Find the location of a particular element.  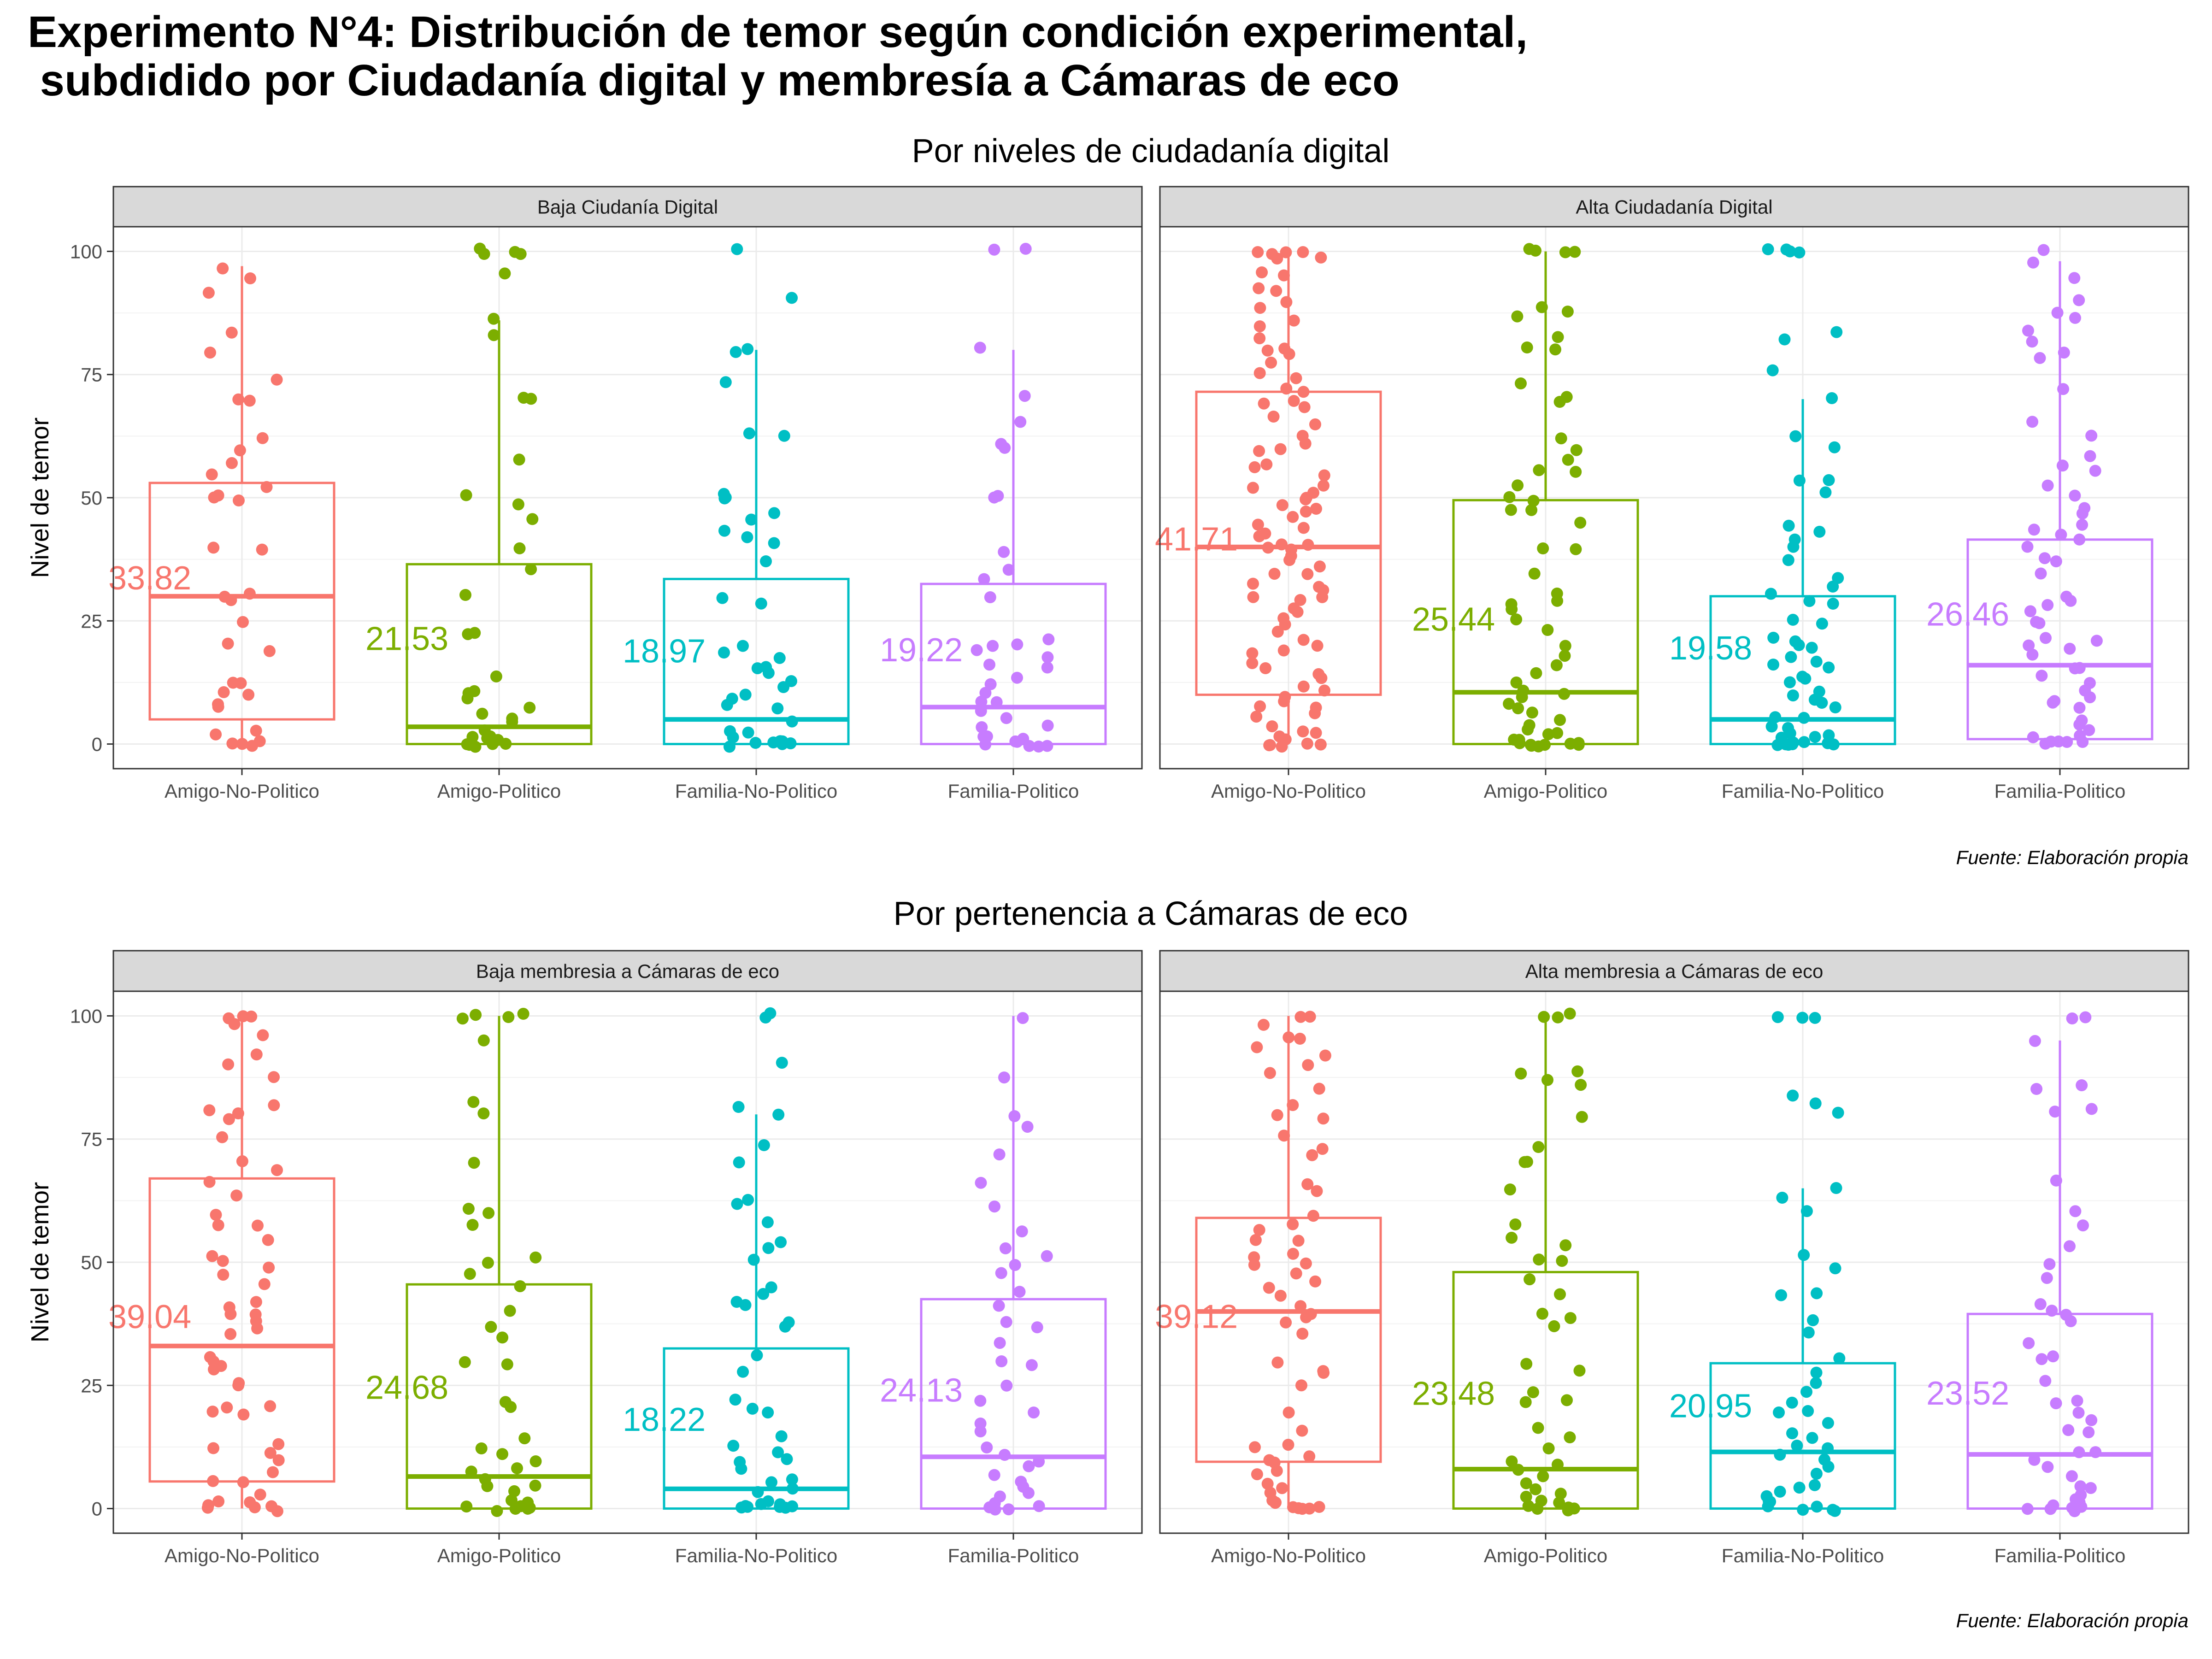

points-Familia-No-Politico is located at coordinates (1803, 497).